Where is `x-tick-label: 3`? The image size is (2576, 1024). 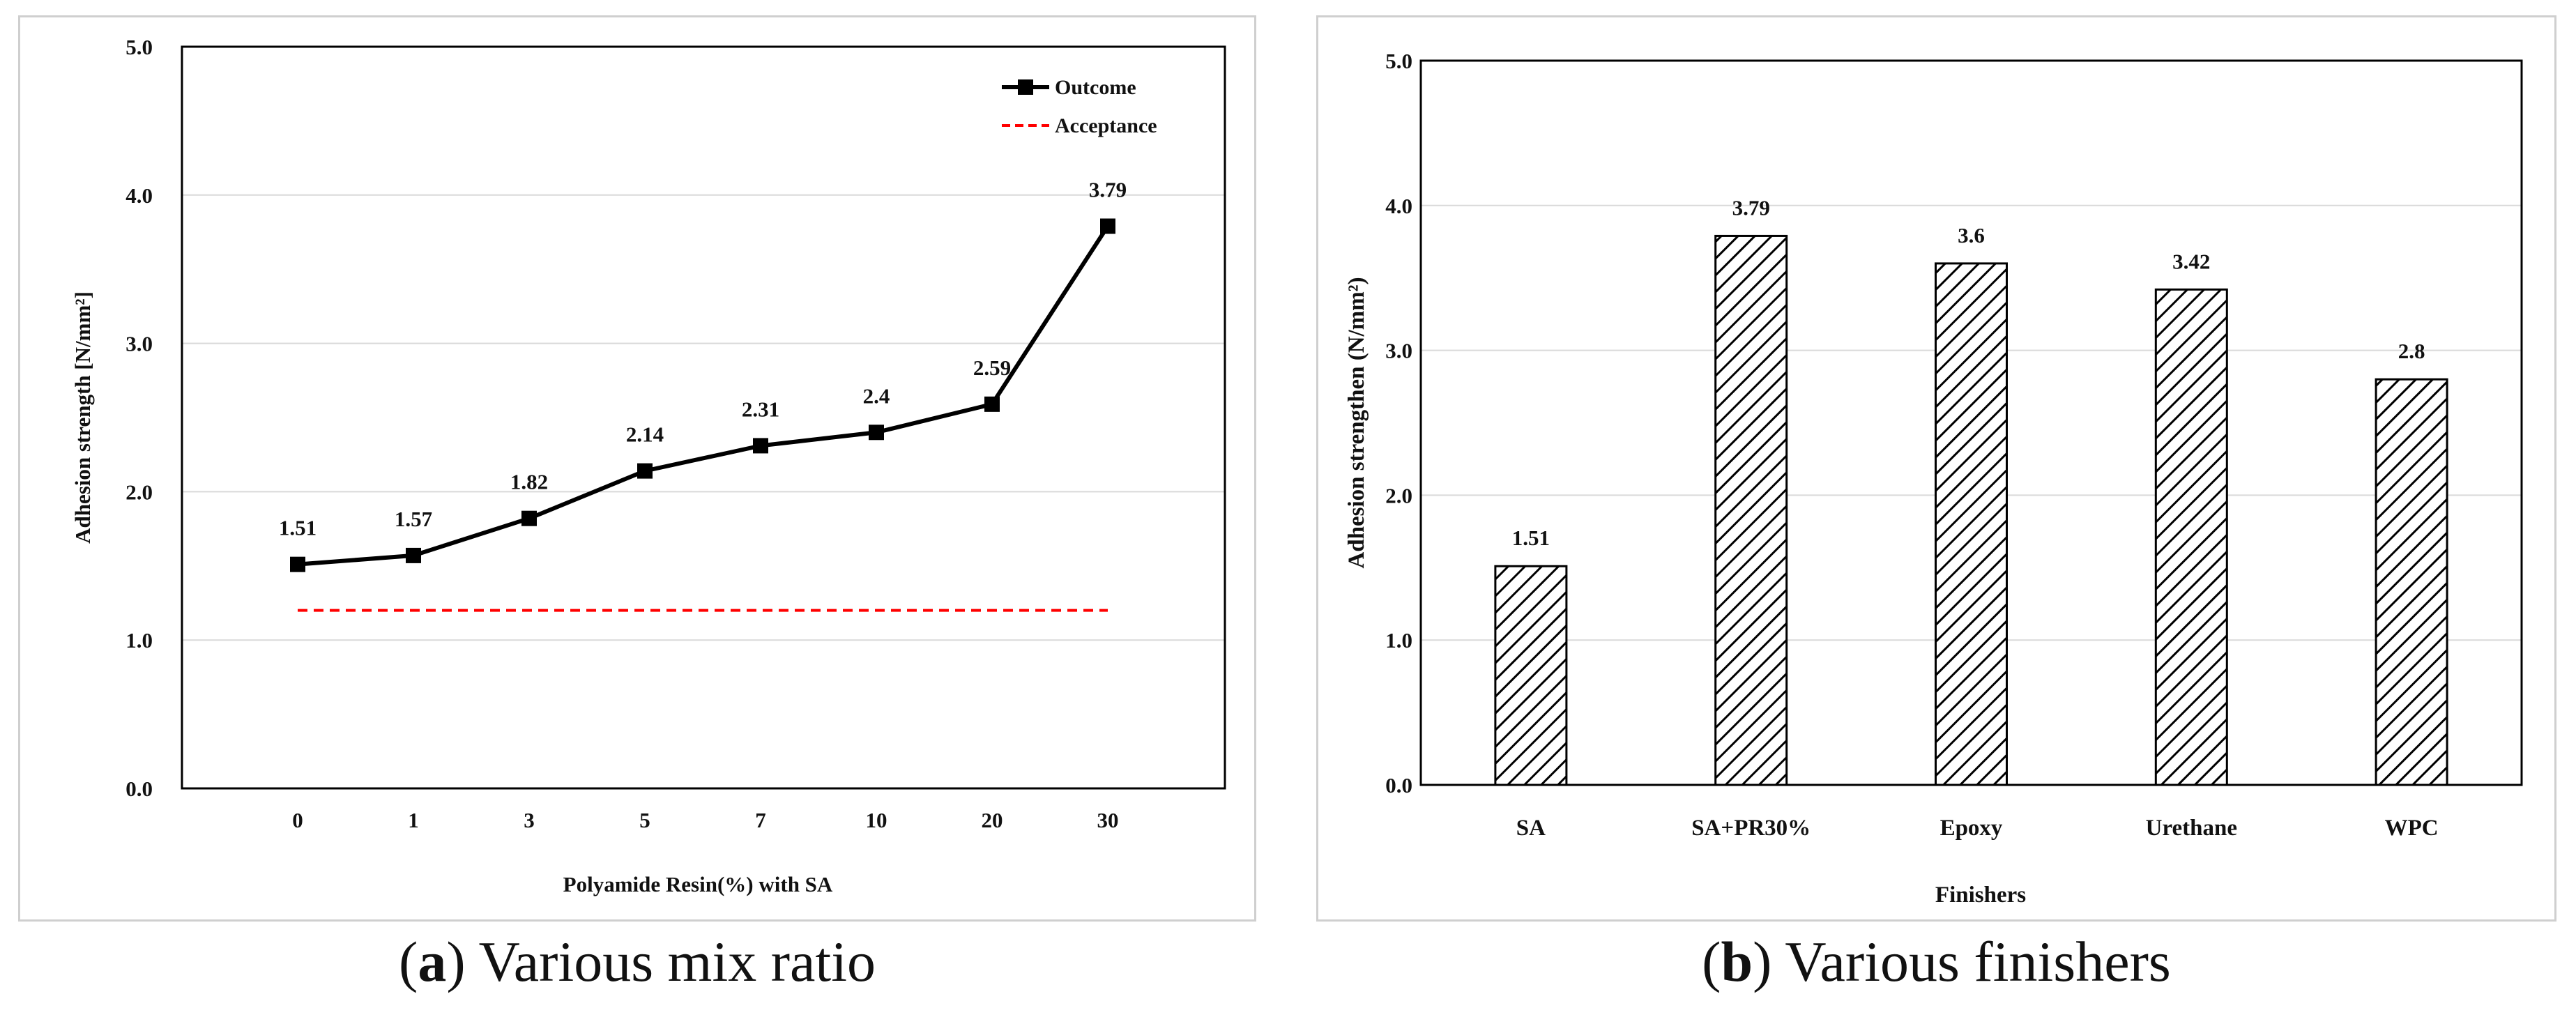
x-tick-label: 3 is located at coordinates (529, 820).